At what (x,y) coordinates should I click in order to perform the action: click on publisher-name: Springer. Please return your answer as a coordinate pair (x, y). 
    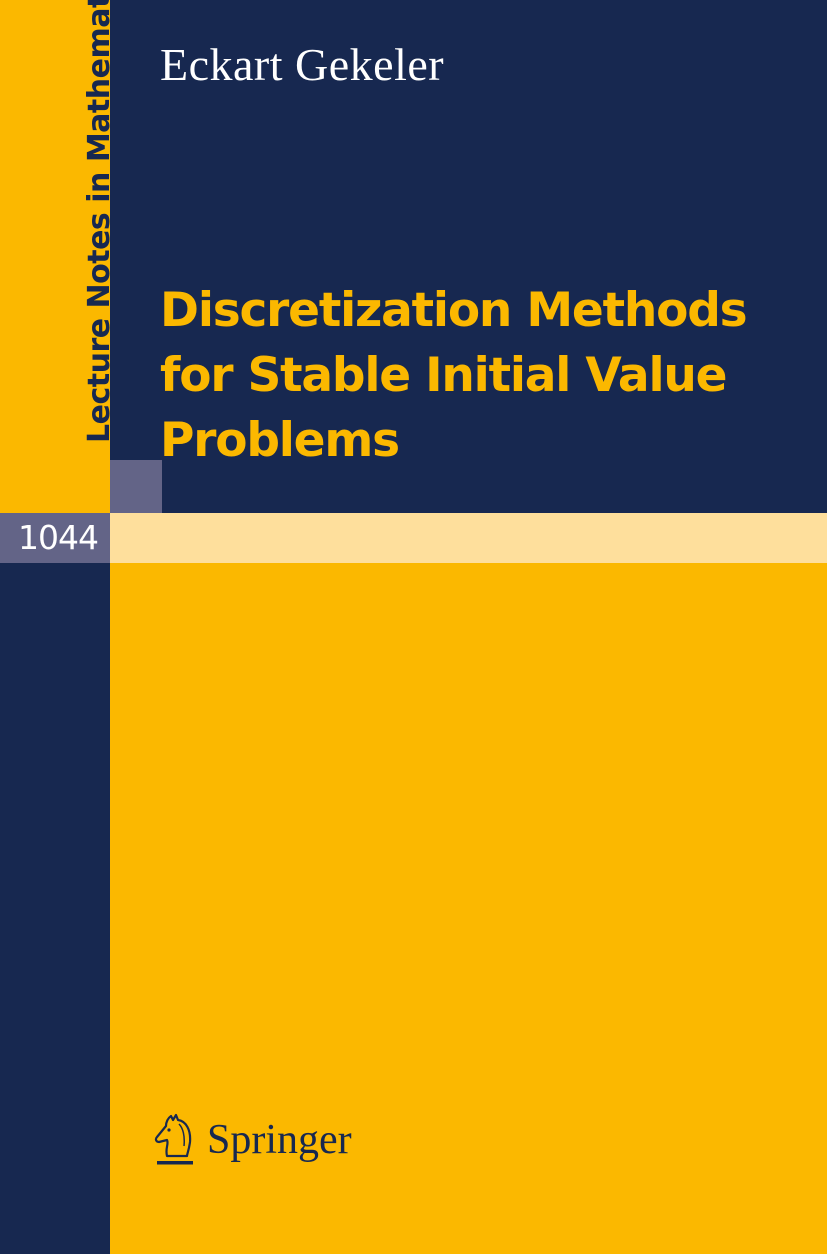
    Looking at the image, I should click on (279, 1140).